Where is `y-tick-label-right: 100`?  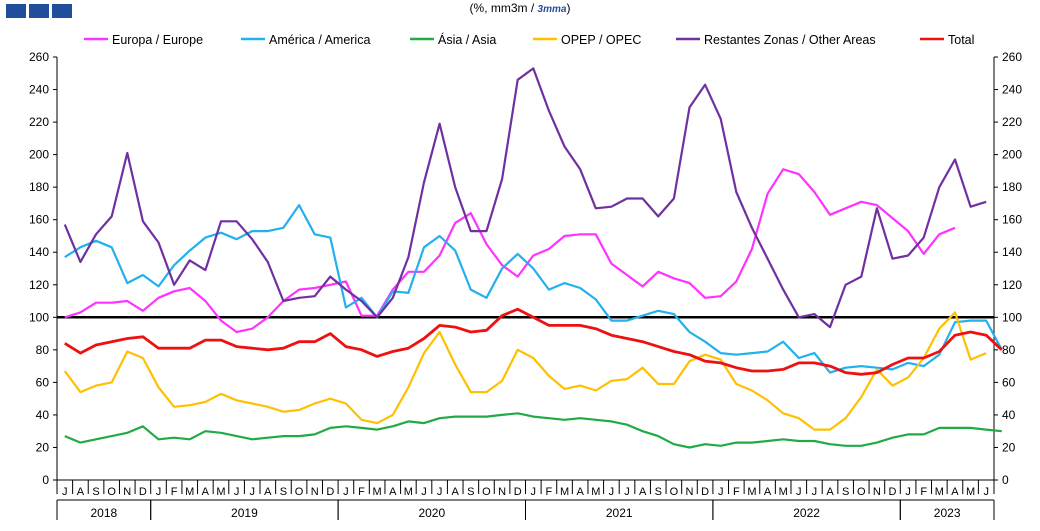
y-tick-label-right: 100 is located at coordinates (1012, 317).